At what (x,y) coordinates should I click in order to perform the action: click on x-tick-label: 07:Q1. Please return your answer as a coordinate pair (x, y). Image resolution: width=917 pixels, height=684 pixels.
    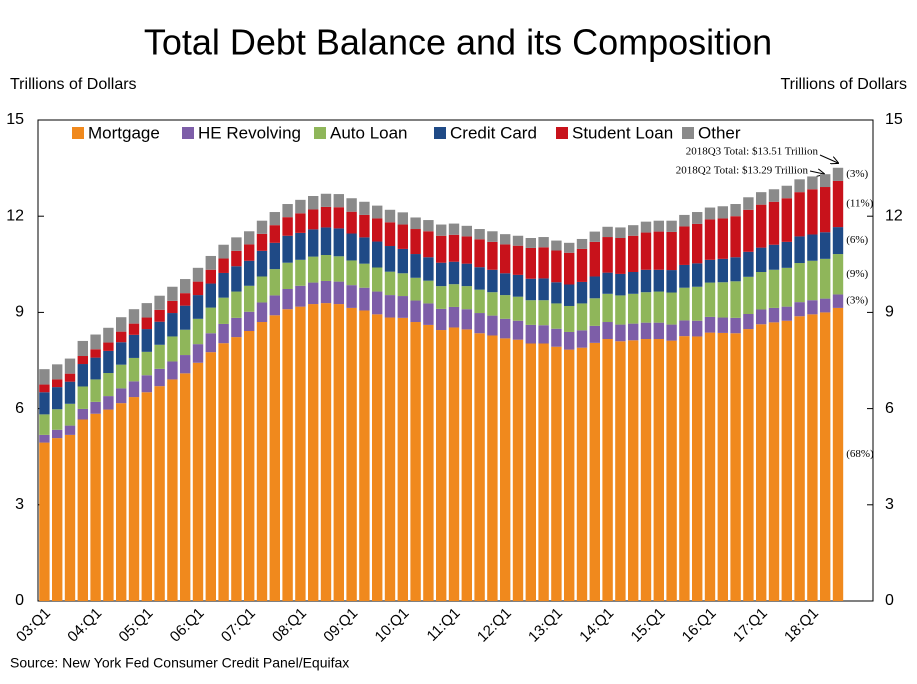
    Looking at the image, I should click on (238, 625).